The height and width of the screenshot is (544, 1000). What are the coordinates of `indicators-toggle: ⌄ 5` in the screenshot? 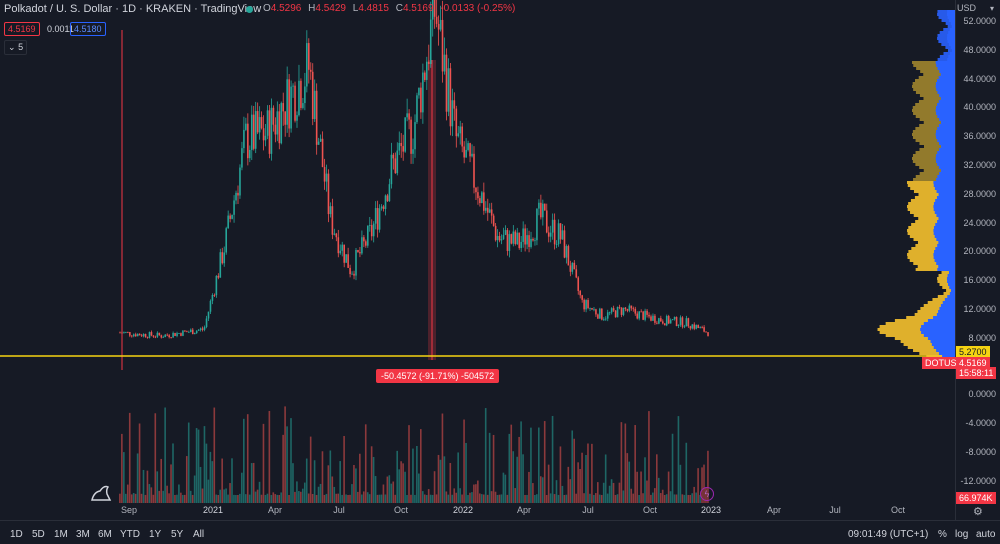 It's located at (16, 47).